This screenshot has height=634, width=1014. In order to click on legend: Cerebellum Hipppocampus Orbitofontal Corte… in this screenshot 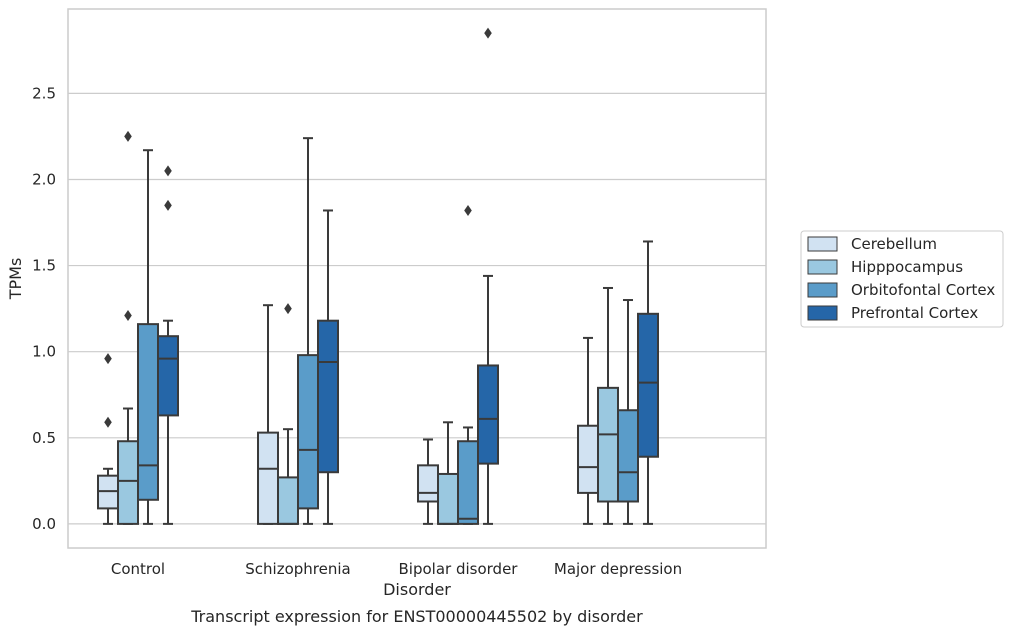, I will do `click(902, 279)`.